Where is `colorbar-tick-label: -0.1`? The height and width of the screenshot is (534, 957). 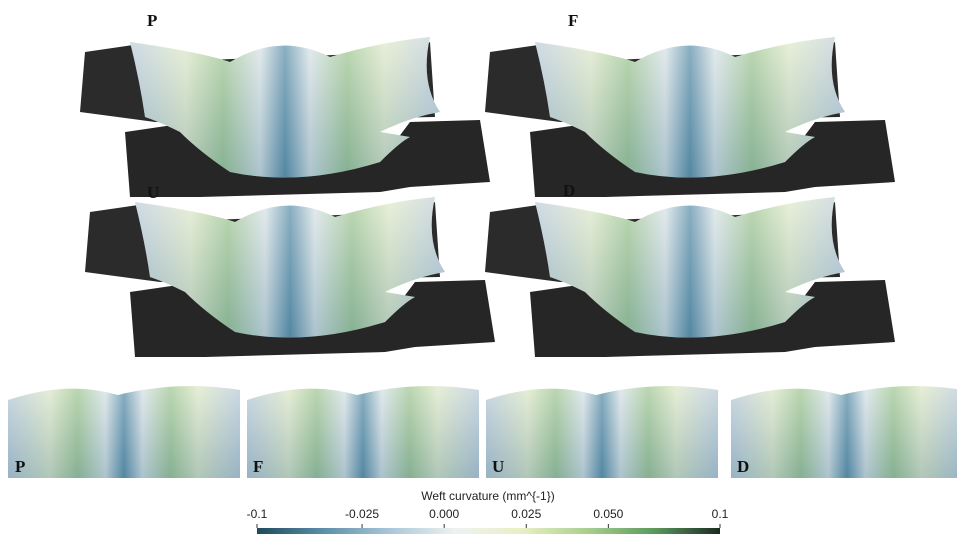 colorbar-tick-label: -0.1 is located at coordinates (257, 514).